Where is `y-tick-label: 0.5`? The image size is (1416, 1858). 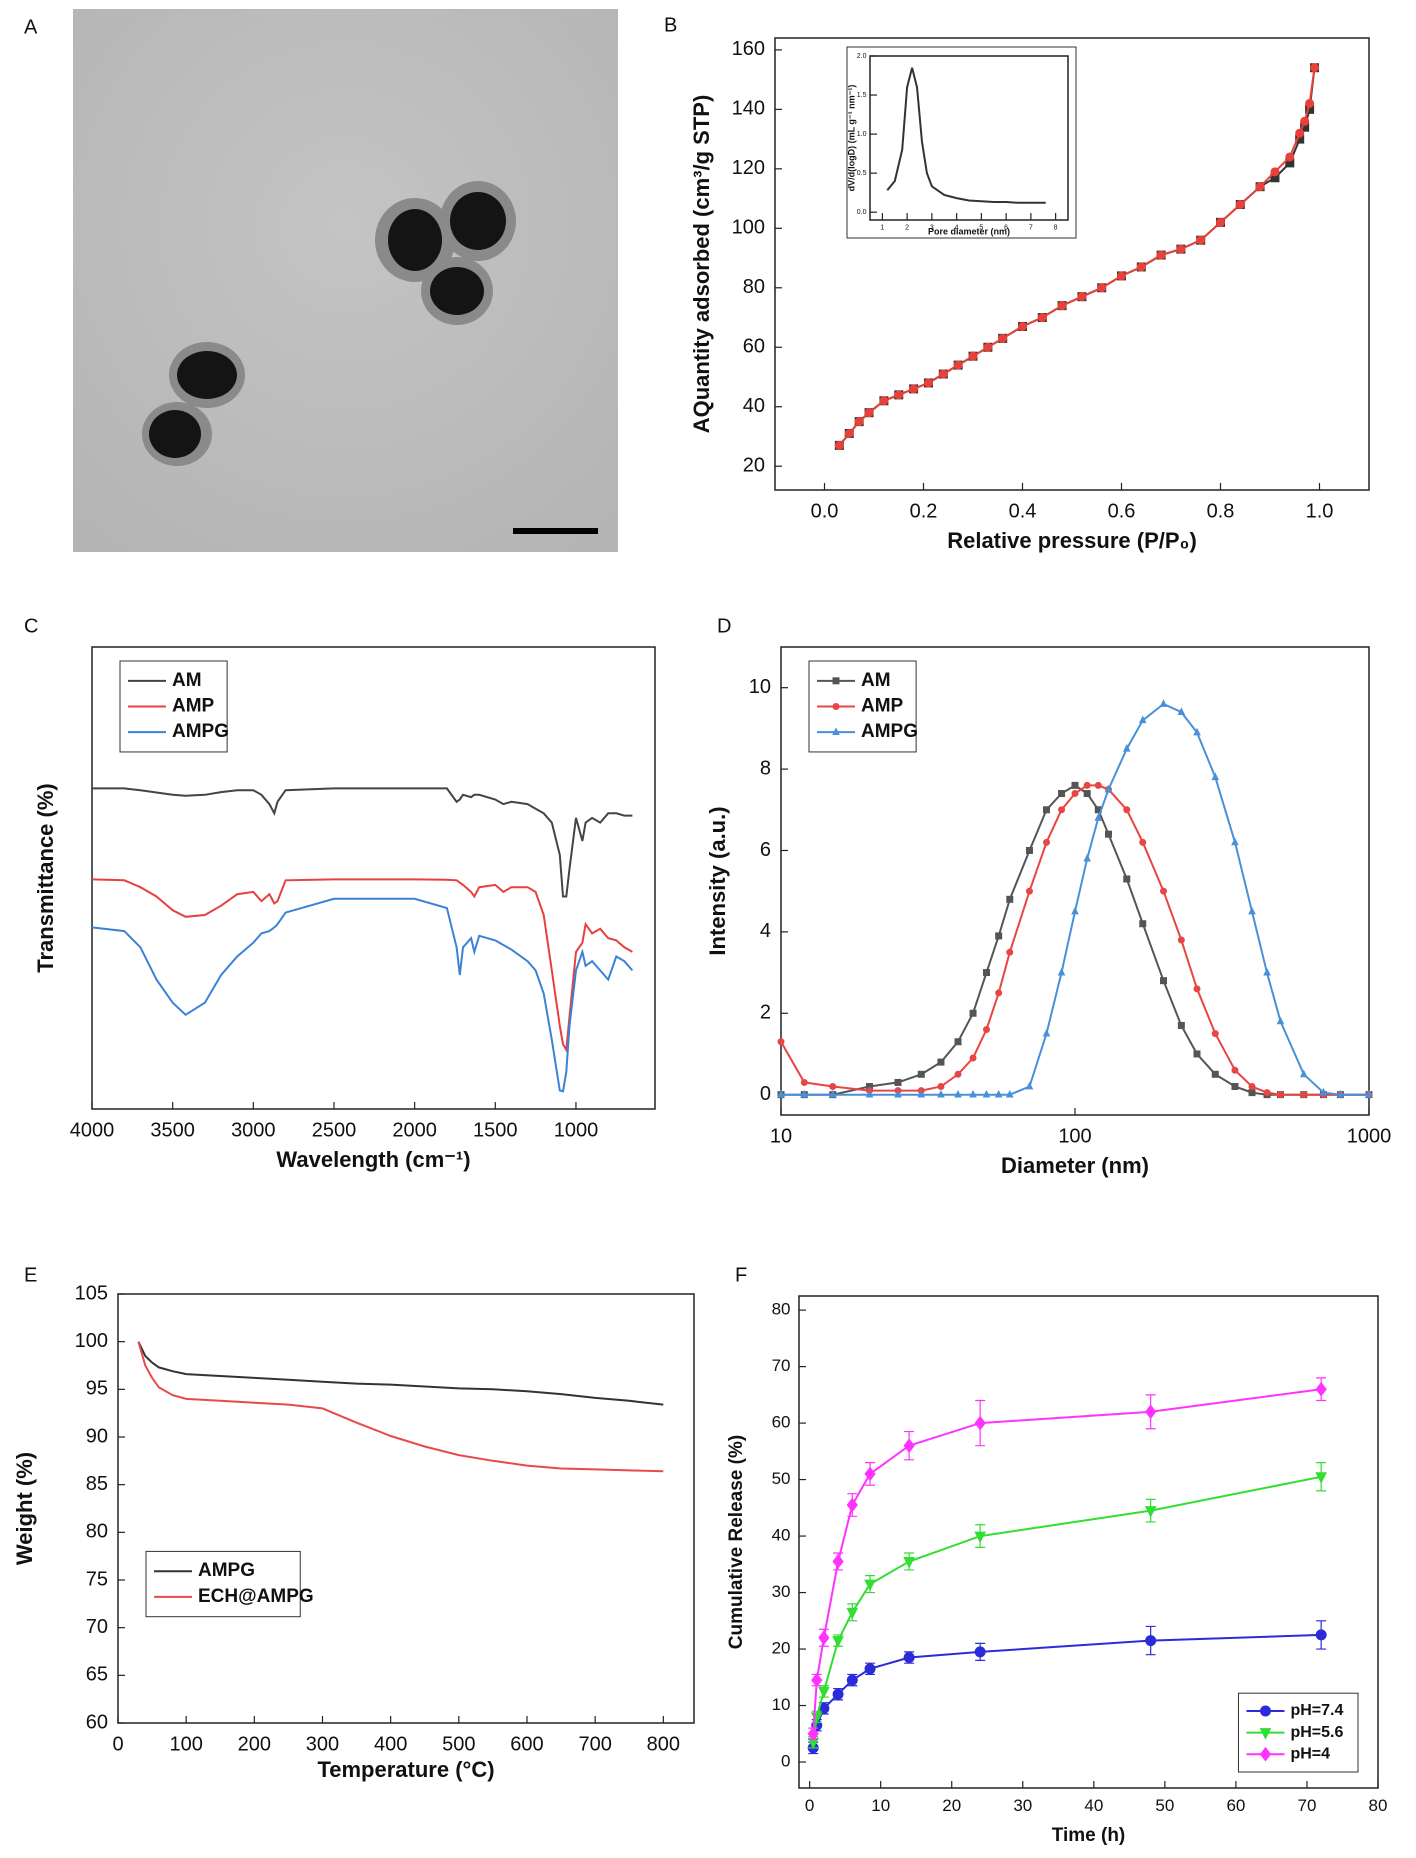
y-tick-label: 0.5 is located at coordinates (862, 173).